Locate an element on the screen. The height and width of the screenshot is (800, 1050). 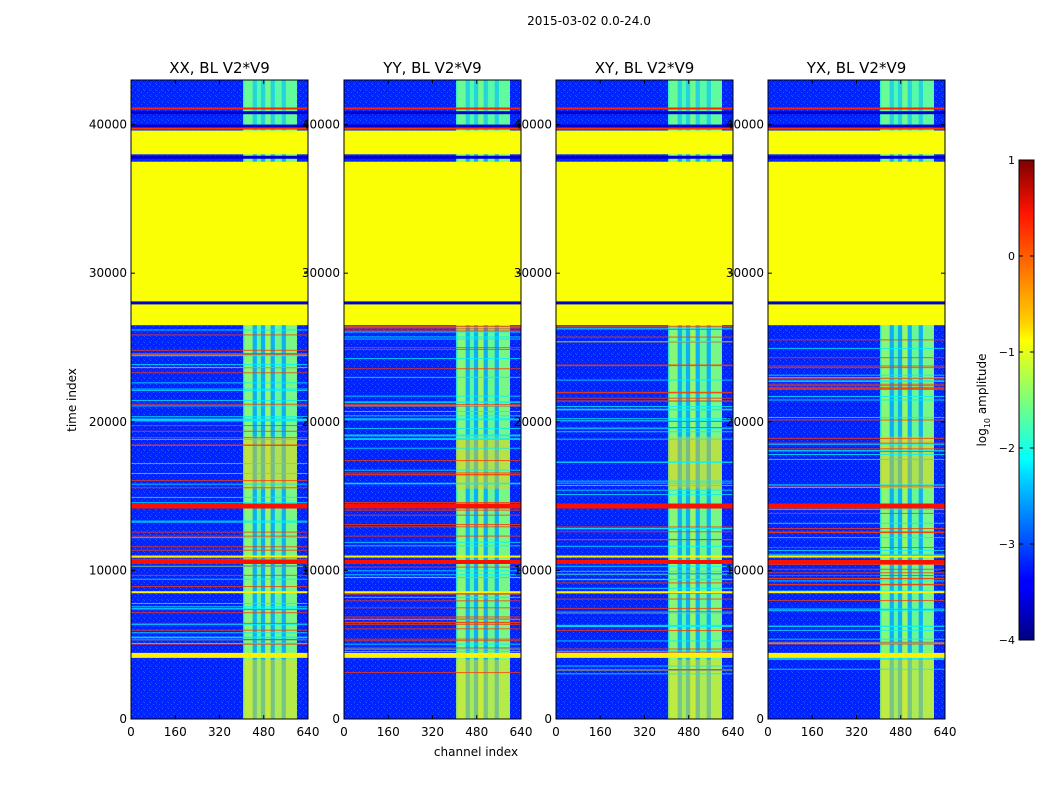
colorbar-tick-label: −4 is located at coordinates (1007, 640).